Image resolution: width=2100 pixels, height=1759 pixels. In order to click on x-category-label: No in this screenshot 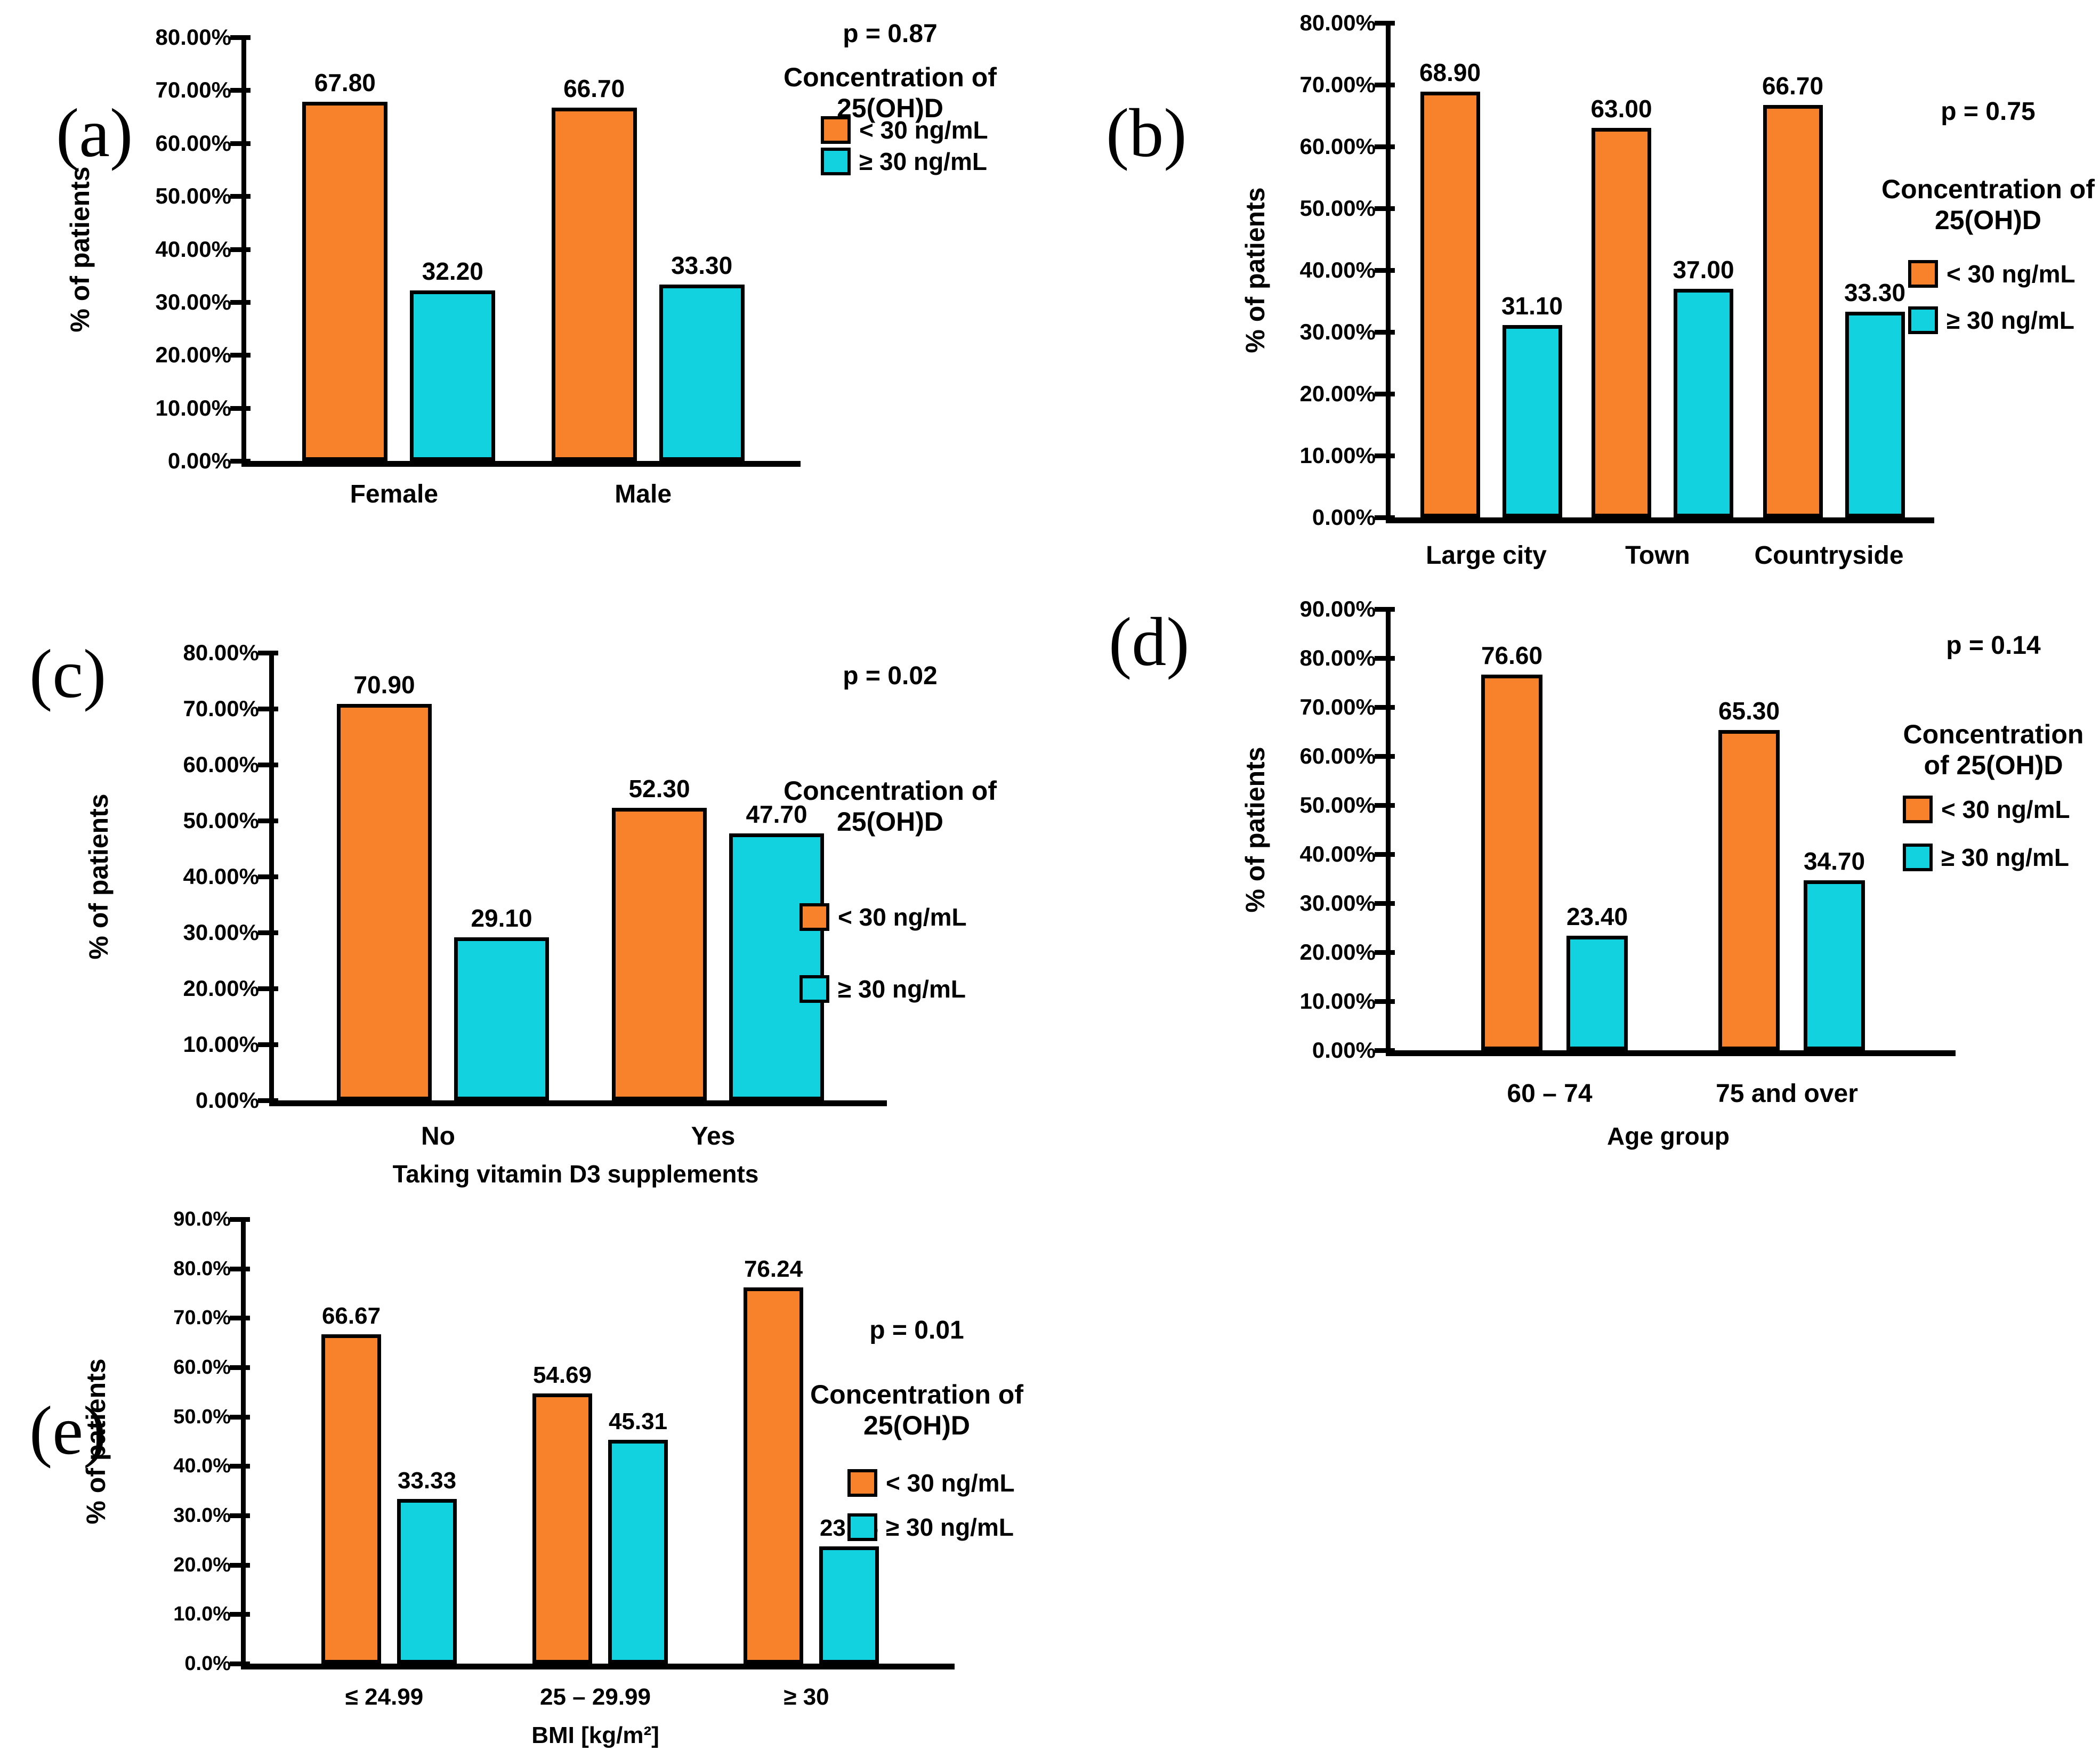, I will do `click(438, 1136)`.